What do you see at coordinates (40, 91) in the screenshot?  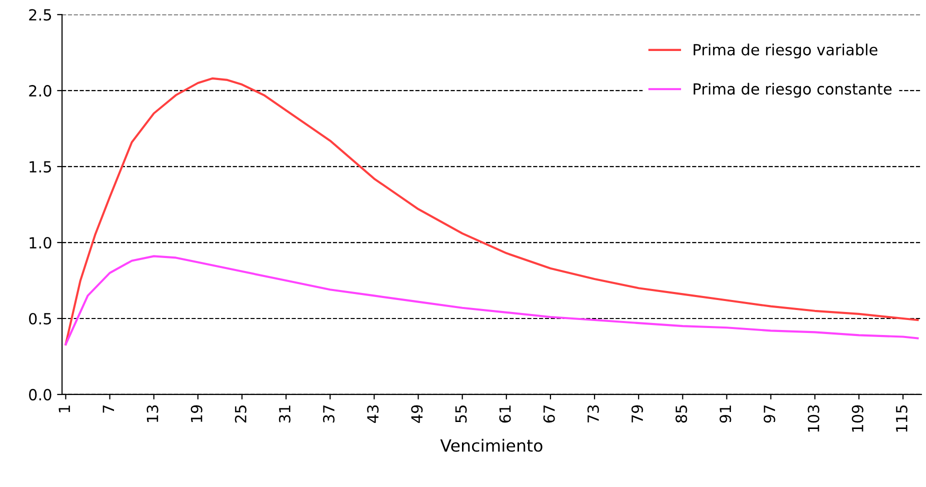 I see `y-tick-label: 2.0` at bounding box center [40, 91].